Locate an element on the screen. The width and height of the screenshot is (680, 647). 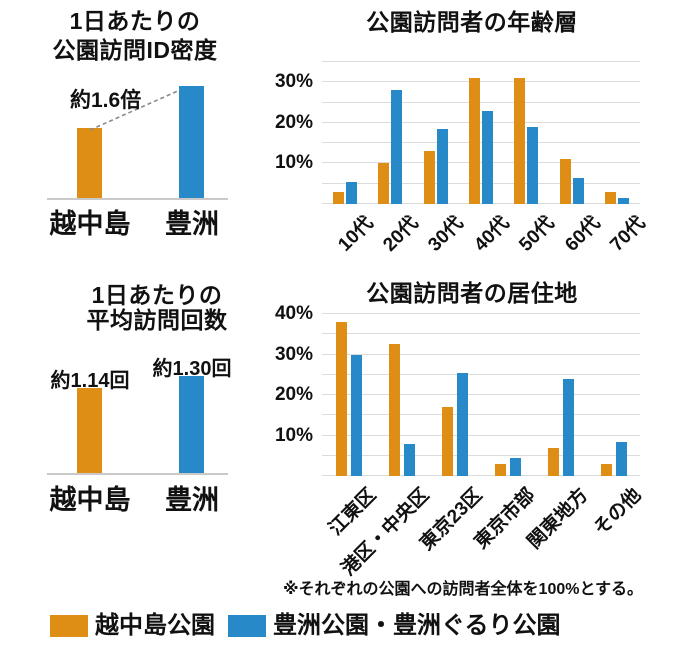
chart-title-line: 平均訪問回数 is located at coordinates (157, 320).